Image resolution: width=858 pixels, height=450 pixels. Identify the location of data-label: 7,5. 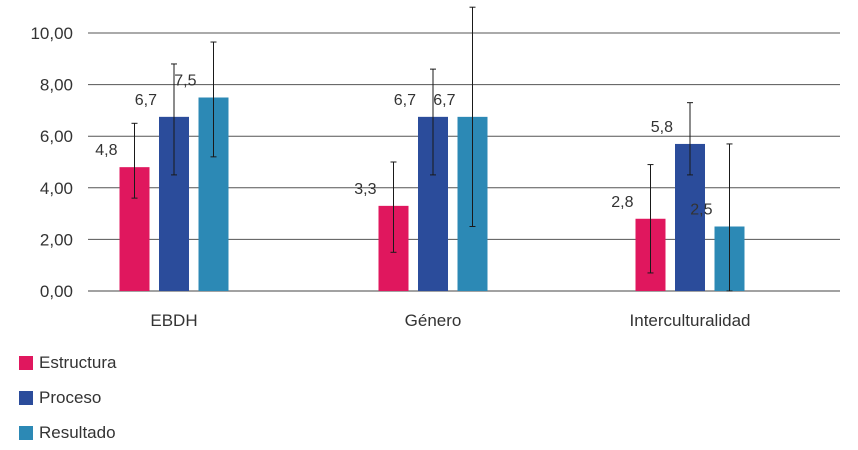
(185, 81).